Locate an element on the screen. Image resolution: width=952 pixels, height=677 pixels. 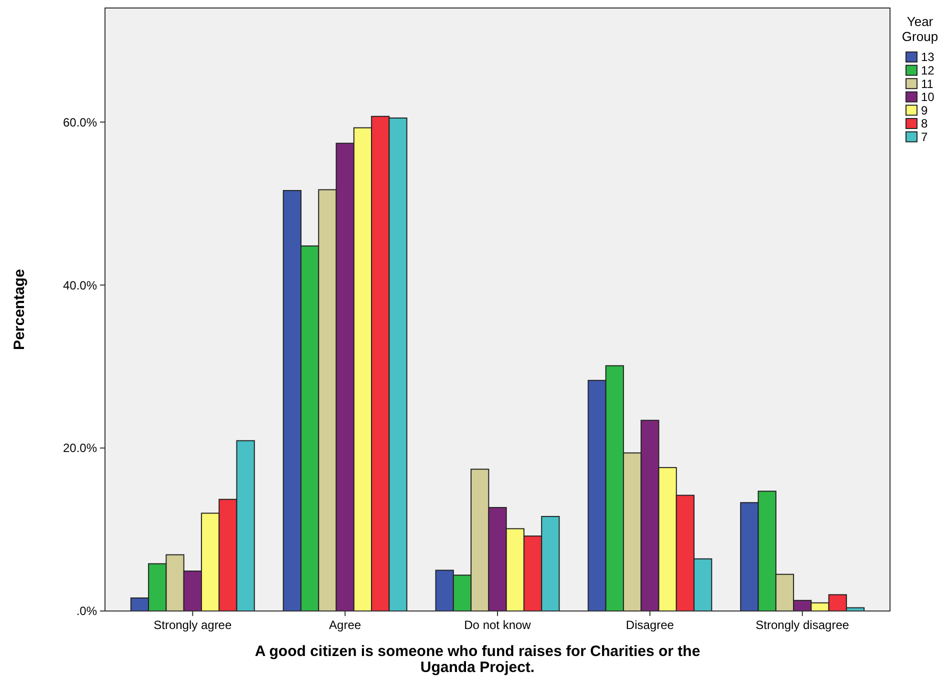
x-tick-label: Agree is located at coordinates (345, 625).